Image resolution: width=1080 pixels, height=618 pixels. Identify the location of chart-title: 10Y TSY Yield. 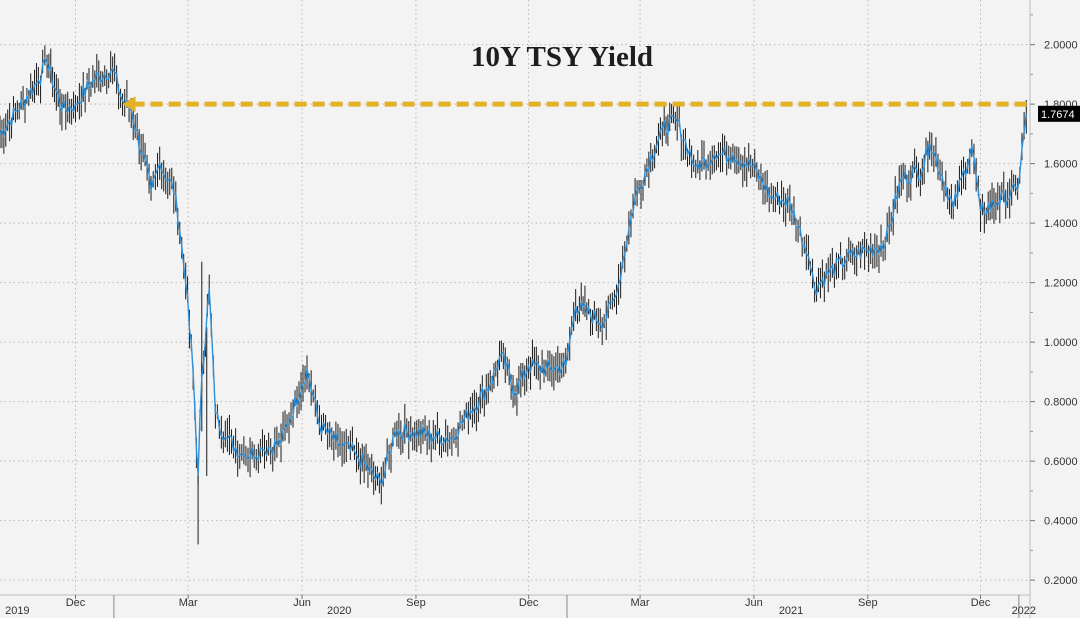
(562, 57).